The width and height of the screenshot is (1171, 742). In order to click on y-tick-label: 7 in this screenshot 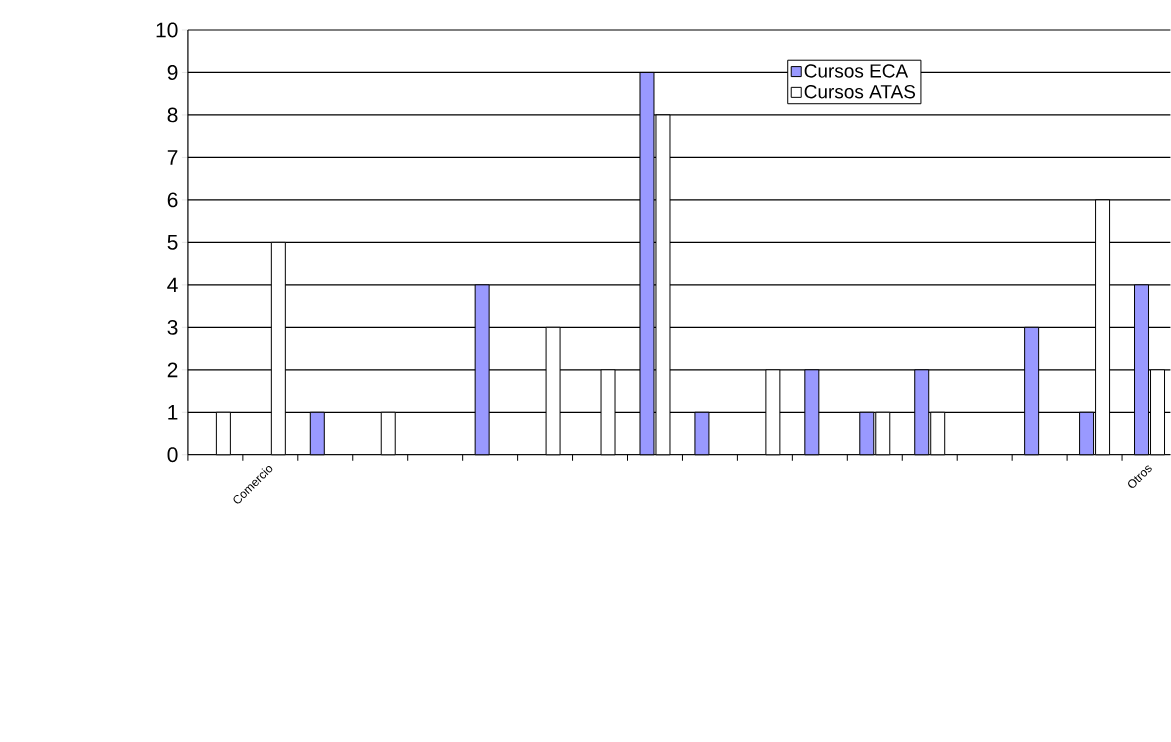, I will do `click(172, 157)`.